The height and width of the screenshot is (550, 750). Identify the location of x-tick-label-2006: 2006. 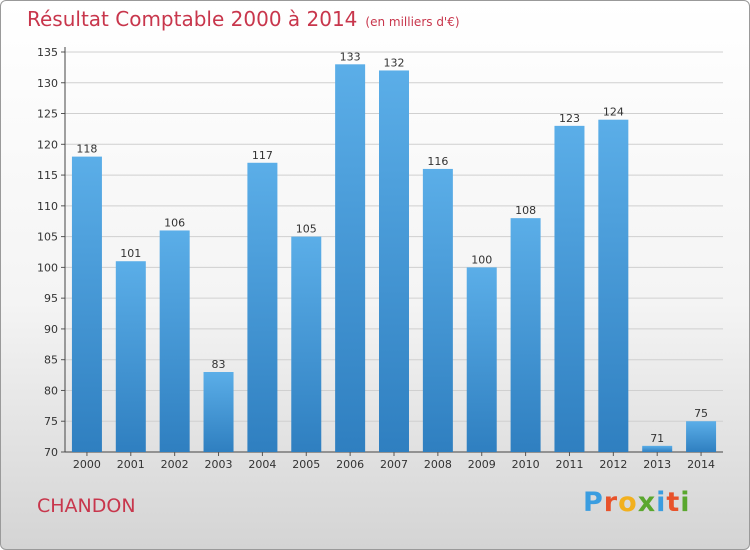
(350, 464).